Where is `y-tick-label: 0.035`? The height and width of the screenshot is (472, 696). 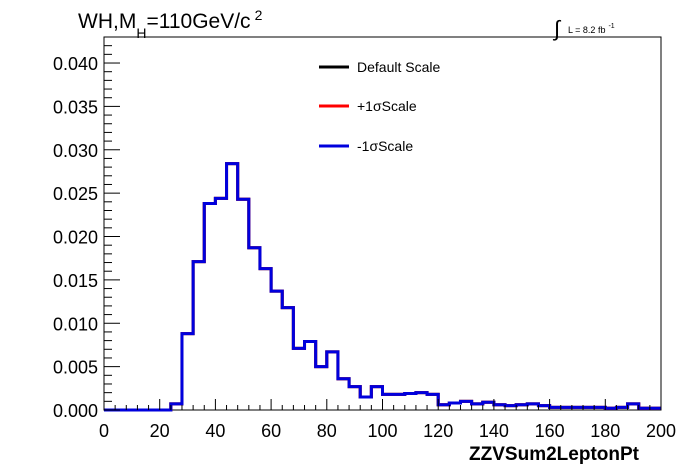
y-tick-label: 0.035 is located at coordinates (75, 107).